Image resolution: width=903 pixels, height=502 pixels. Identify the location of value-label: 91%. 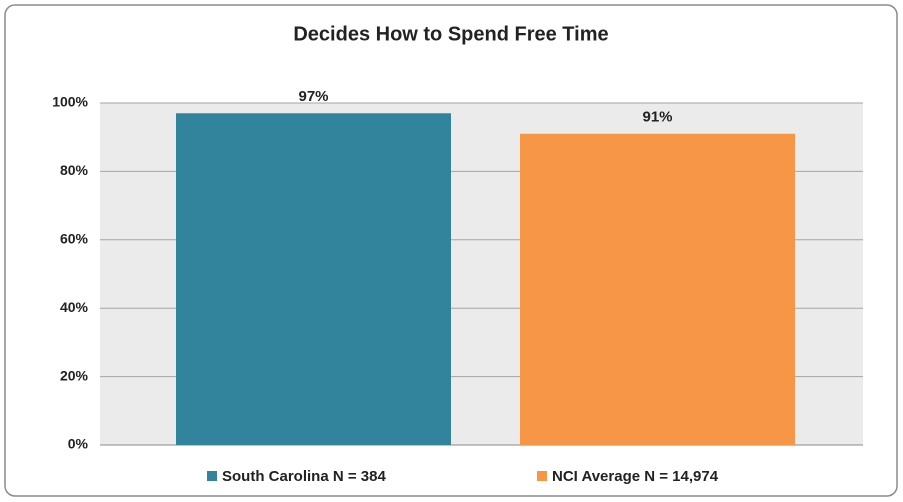
(657, 117).